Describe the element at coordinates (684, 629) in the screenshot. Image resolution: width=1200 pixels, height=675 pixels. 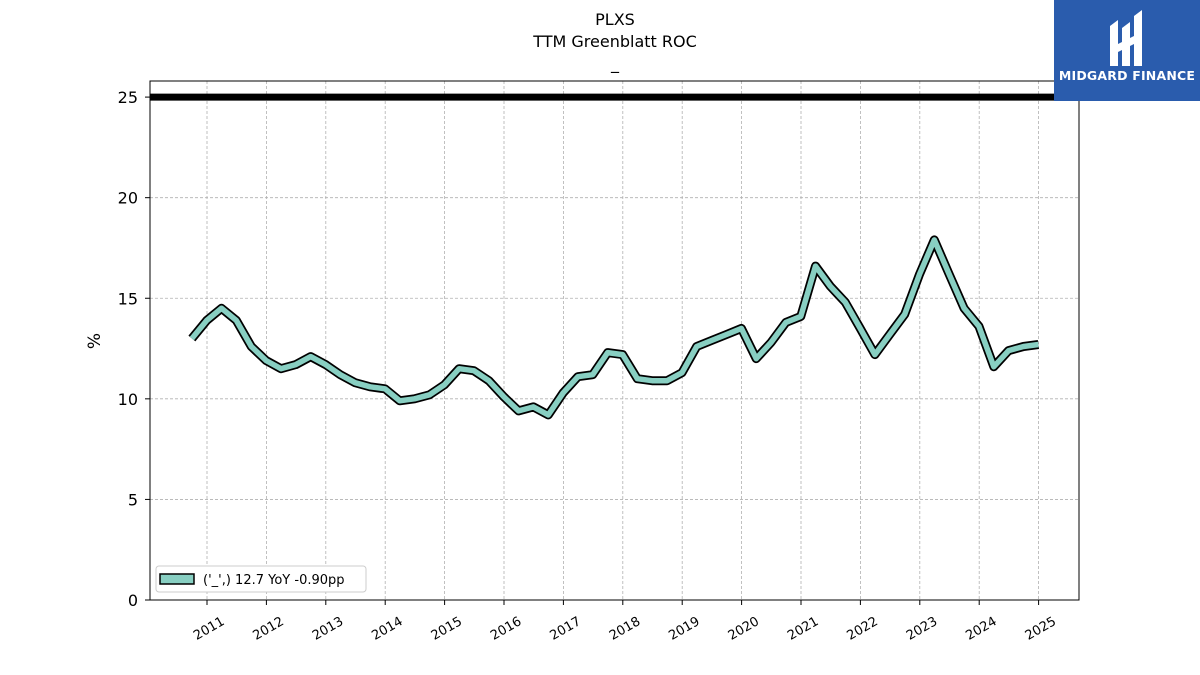
I see `x-tick-label: 2019` at that location.